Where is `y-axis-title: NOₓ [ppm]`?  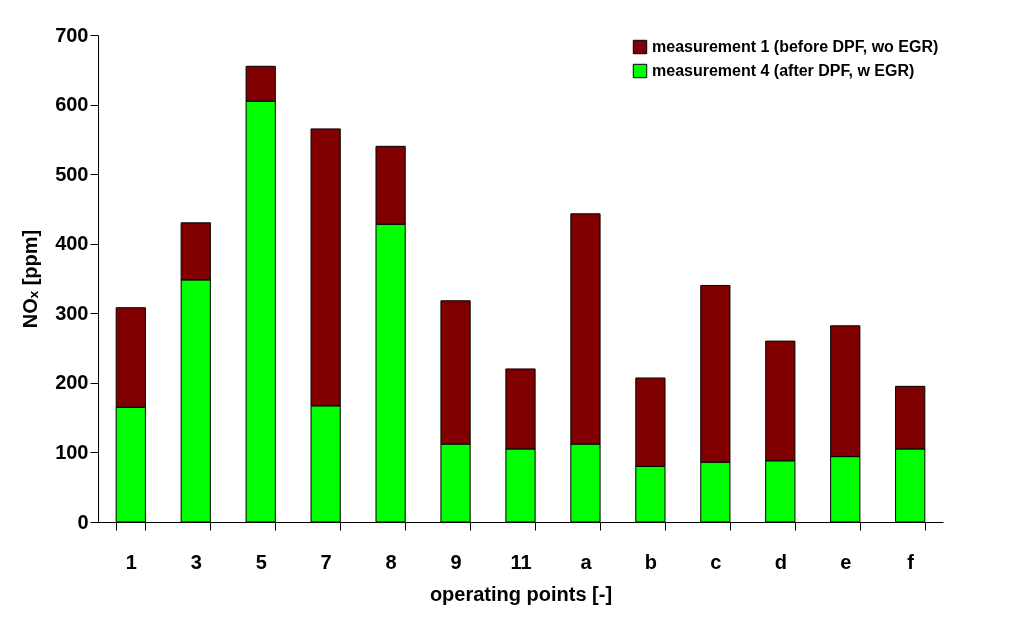
y-axis-title: NOₓ [ppm] is located at coordinates (30, 279).